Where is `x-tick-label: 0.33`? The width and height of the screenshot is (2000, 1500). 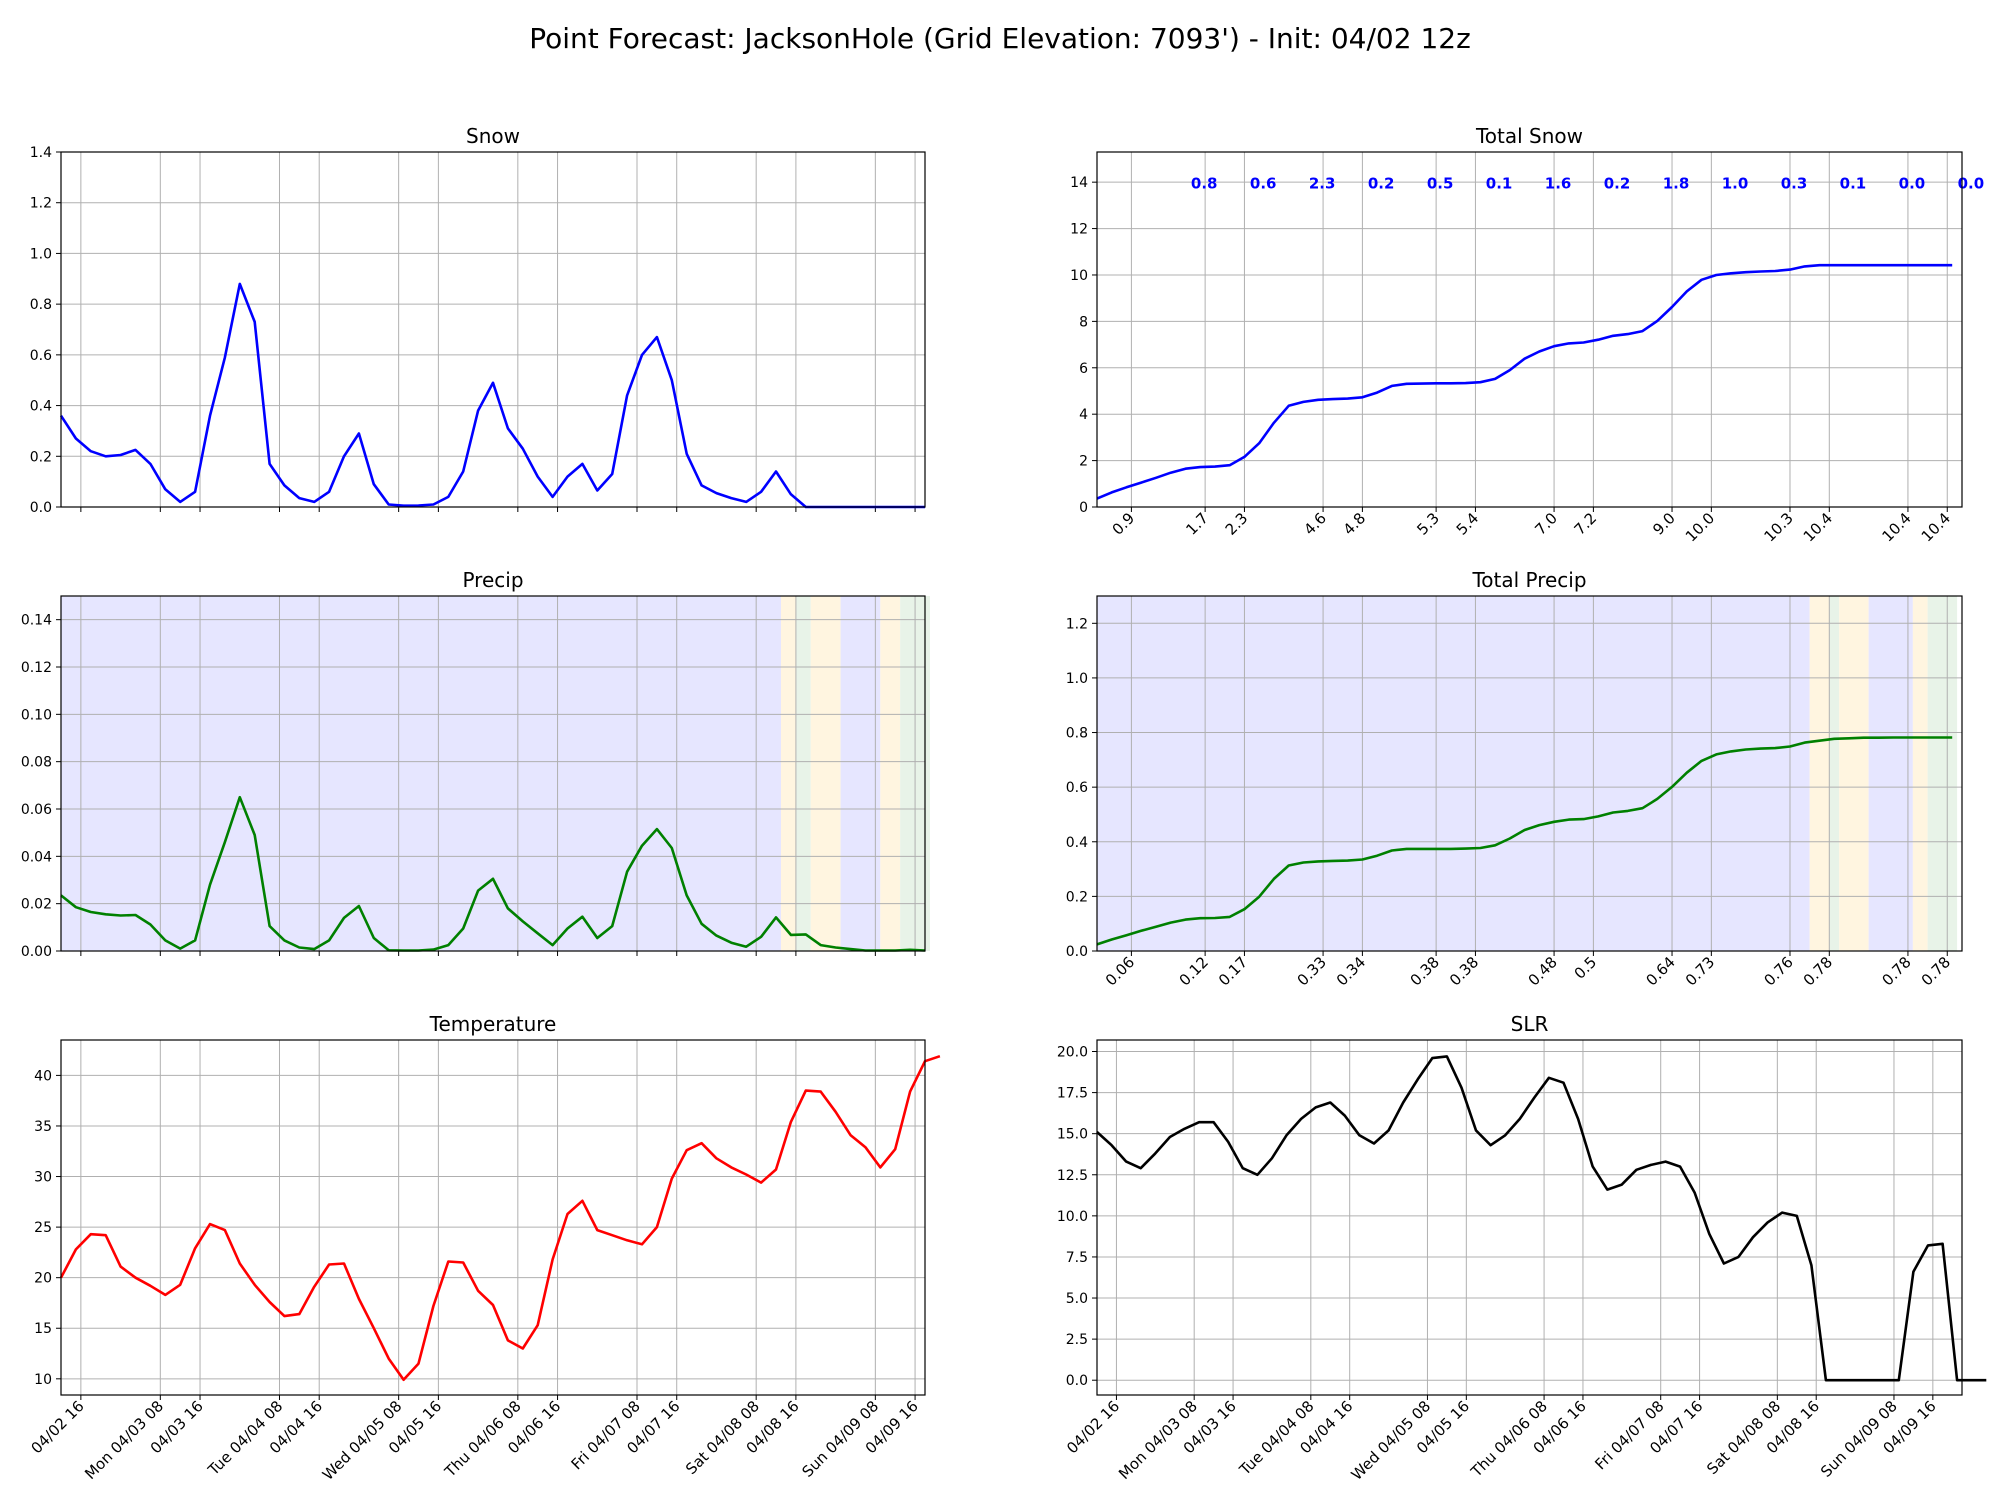 x-tick-label: 0.33 is located at coordinates (1312, 971).